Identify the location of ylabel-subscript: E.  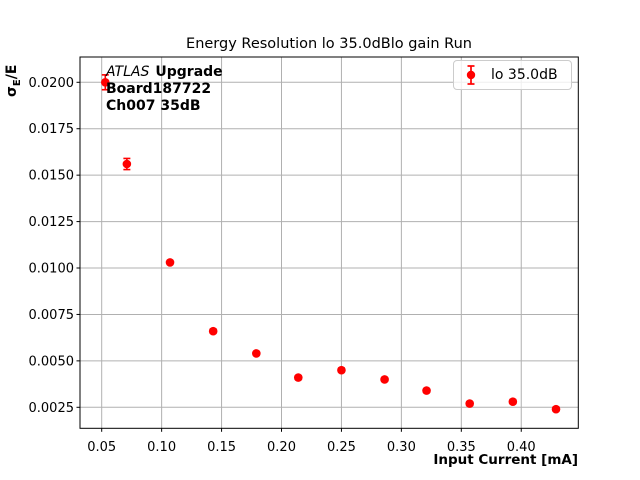
(17, 83).